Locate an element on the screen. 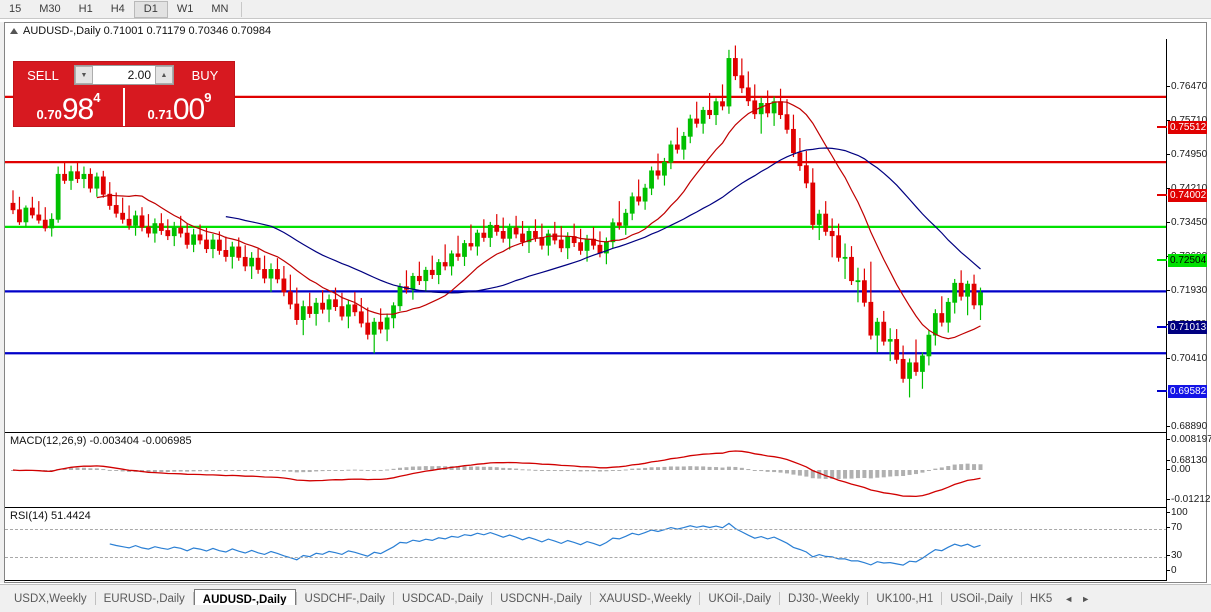  timeframe-button-mn: MN is located at coordinates (220, 8).